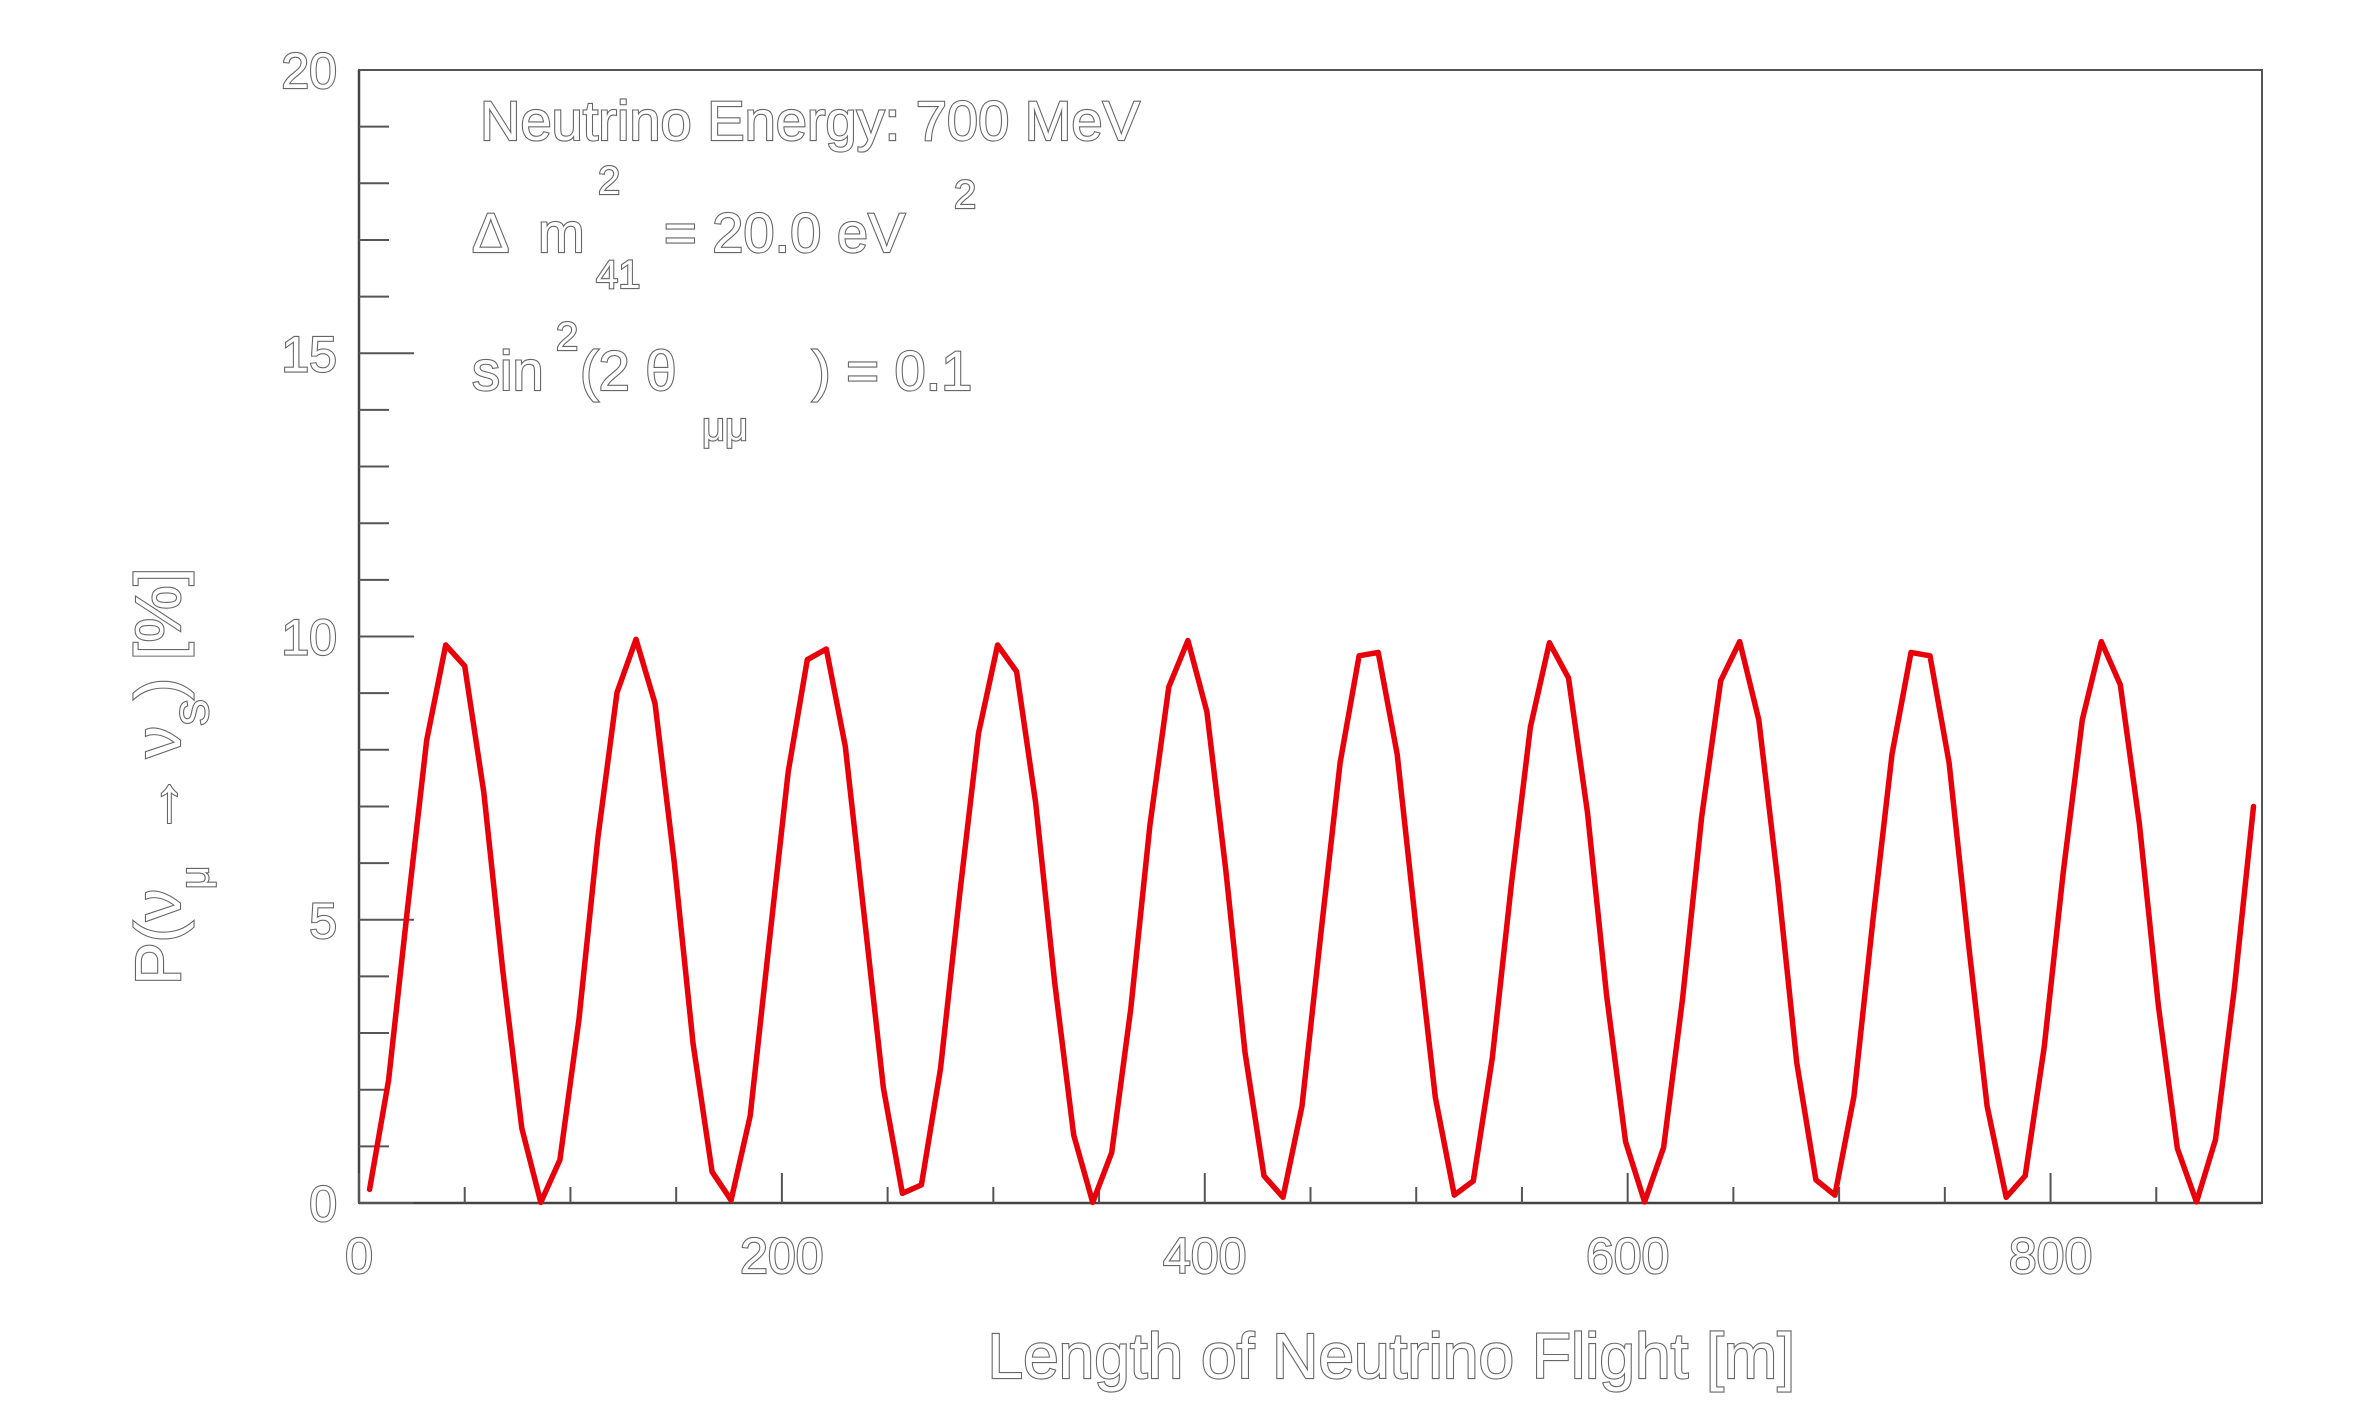  I want to click on y-title-nu2: ν, so click(158, 742).